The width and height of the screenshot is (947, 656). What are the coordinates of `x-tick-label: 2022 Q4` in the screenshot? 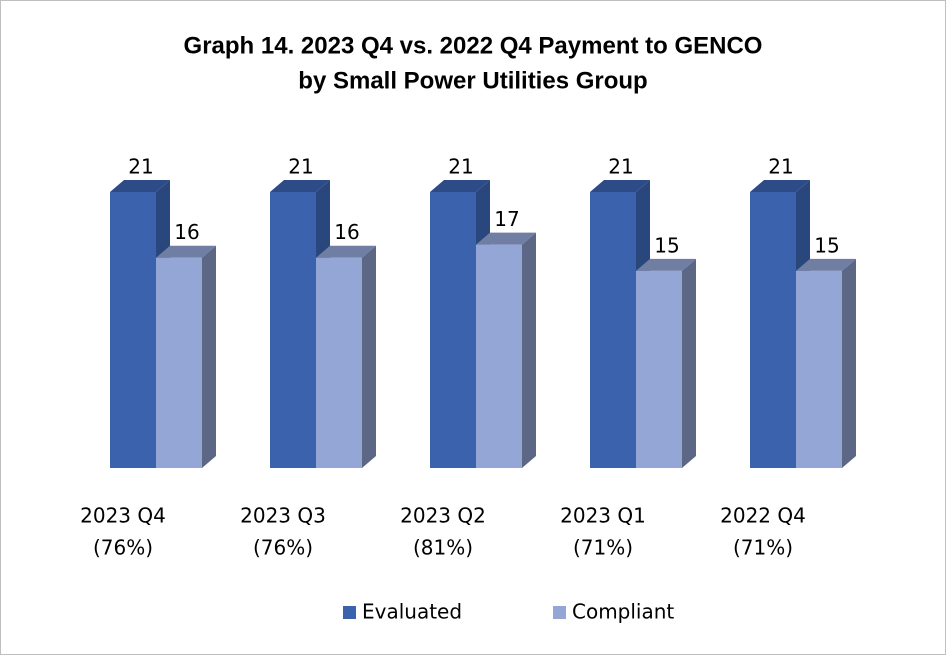 It's located at (763, 516).